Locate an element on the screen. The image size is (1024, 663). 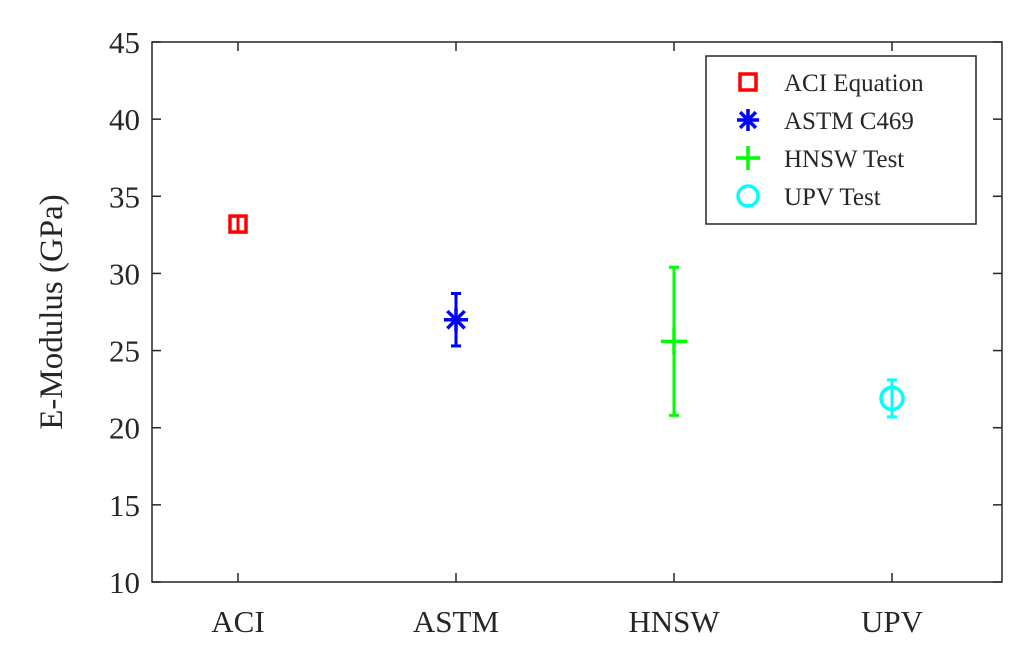
legend-label-0: ACI Equation is located at coordinates (854, 83).